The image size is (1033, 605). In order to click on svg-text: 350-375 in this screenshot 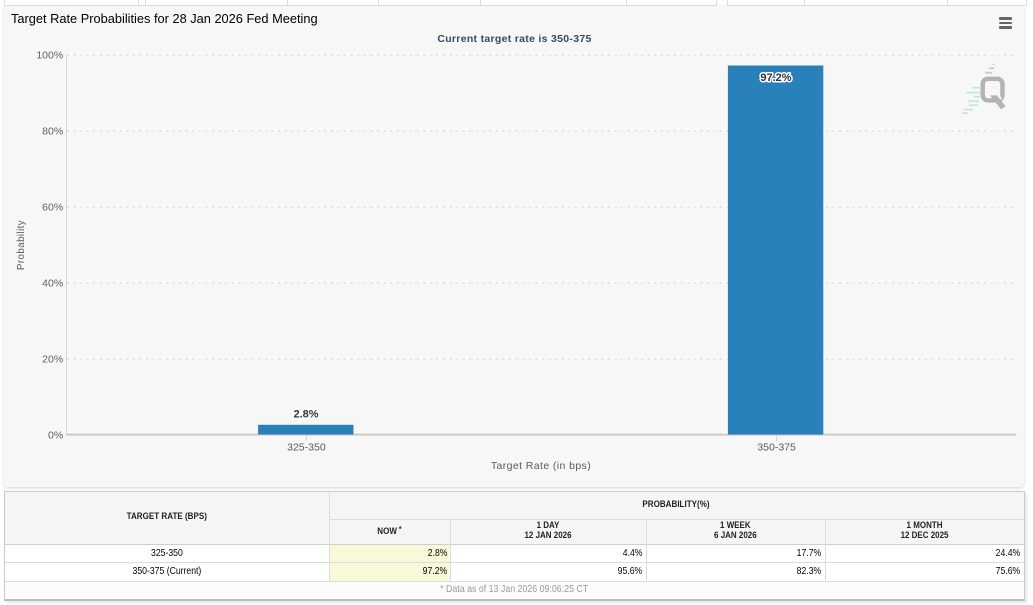, I will do `click(776, 448)`.